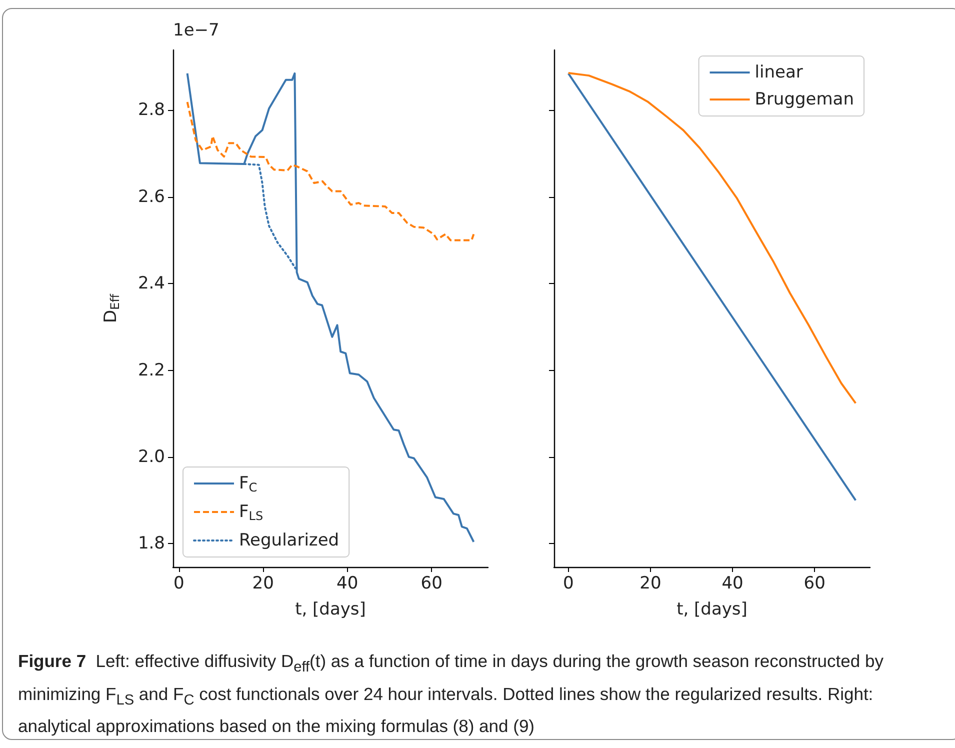  What do you see at coordinates (778, 72) in the screenshot?
I see `legend-label: linear` at bounding box center [778, 72].